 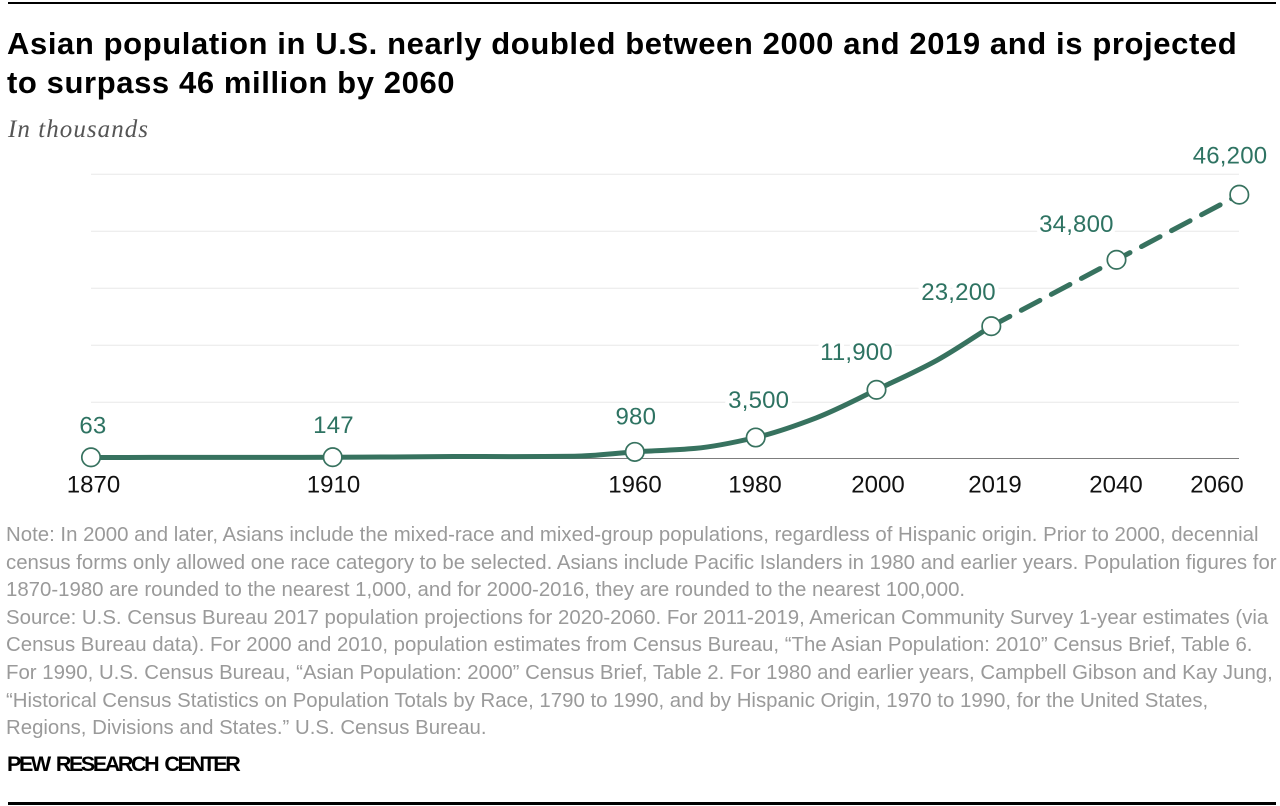 I want to click on svg-text: 11,900, so click(x=856, y=352).